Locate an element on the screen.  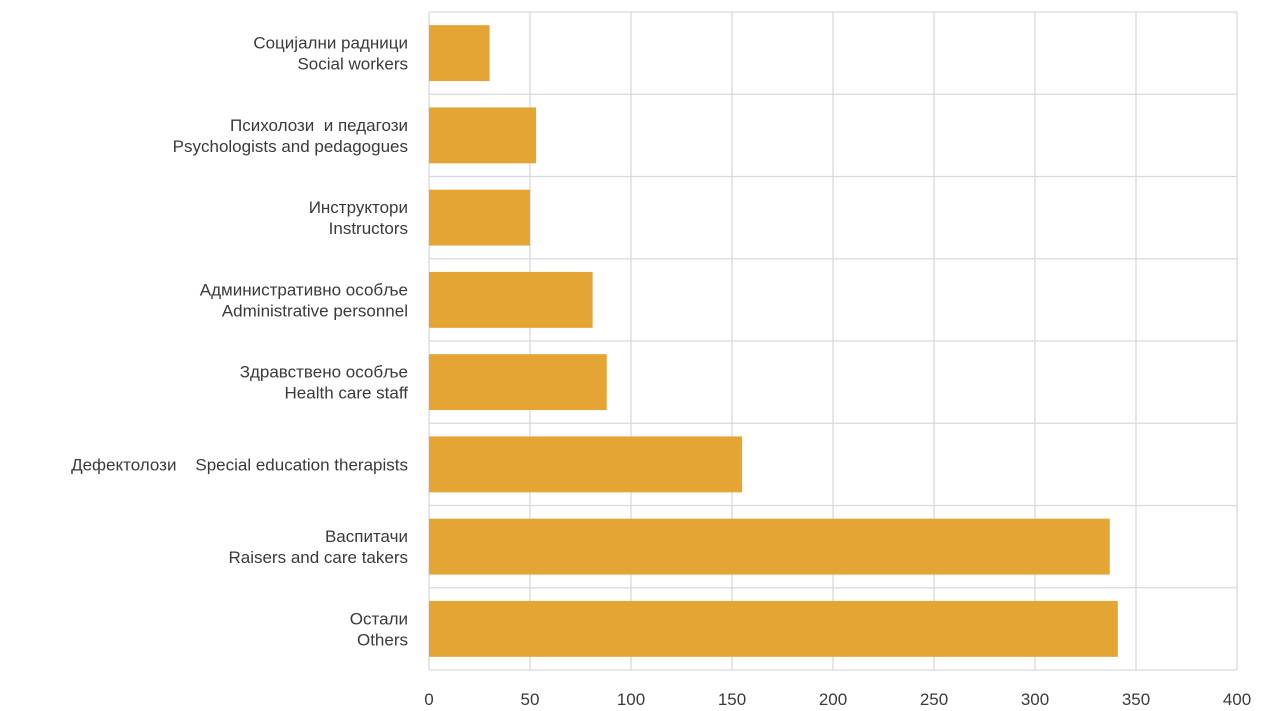
category-label-line: Administrative personnel is located at coordinates (315, 310).